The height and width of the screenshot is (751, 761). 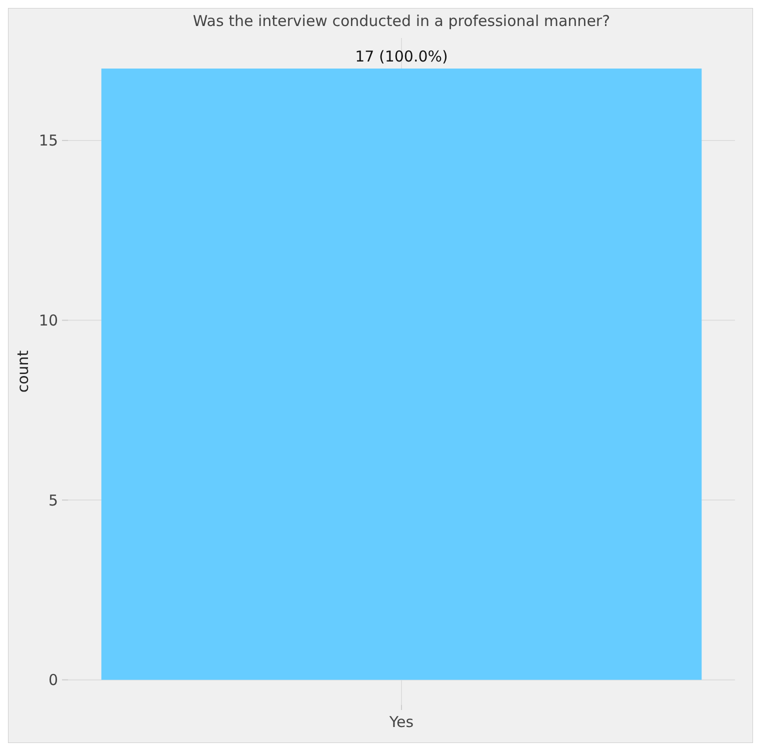 What do you see at coordinates (401, 57) in the screenshot?
I see `data-label: 17 (100.0%)` at bounding box center [401, 57].